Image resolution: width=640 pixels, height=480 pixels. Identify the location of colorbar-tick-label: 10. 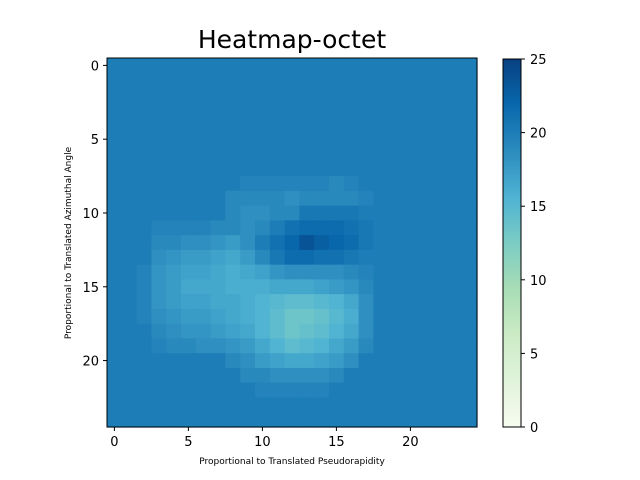
(538, 281).